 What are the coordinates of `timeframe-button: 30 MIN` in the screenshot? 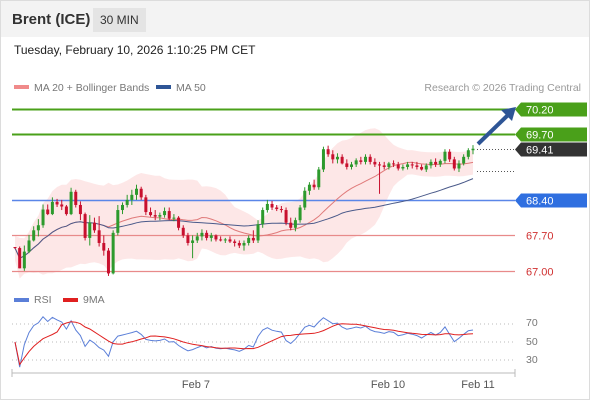 It's located at (119, 20).